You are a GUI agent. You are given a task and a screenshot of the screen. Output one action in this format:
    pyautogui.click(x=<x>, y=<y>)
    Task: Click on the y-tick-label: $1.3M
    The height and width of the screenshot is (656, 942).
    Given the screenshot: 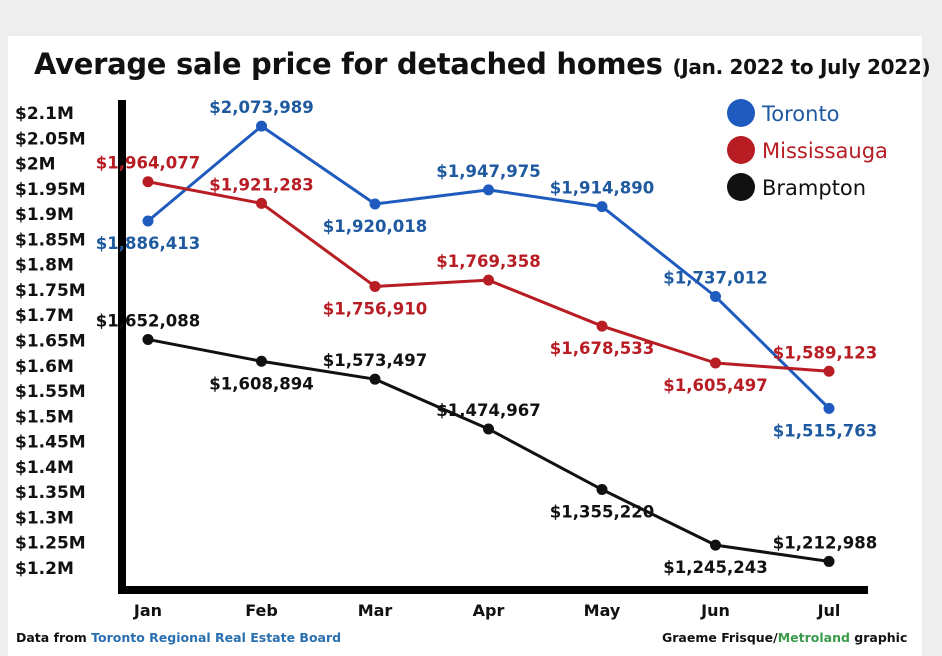 What is the action you would take?
    pyautogui.click(x=44, y=518)
    